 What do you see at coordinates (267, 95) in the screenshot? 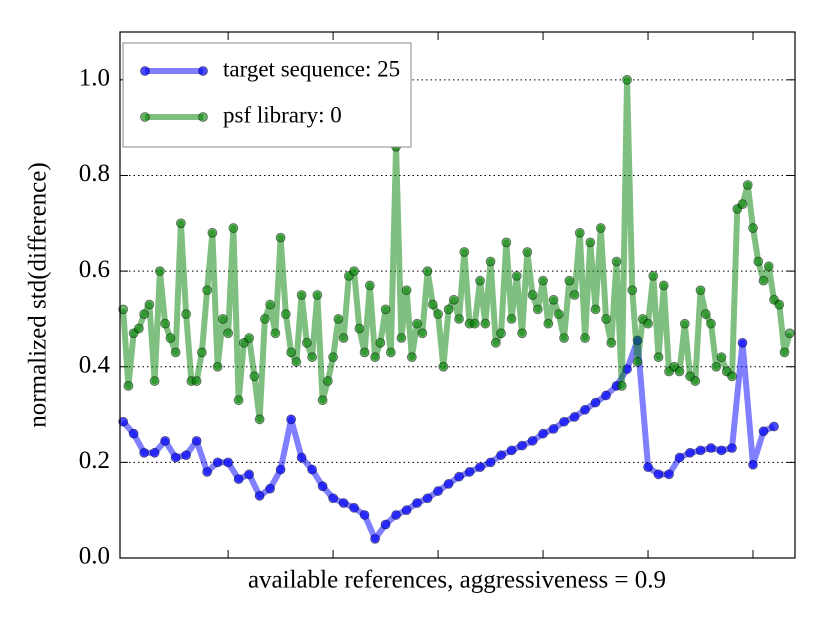
I see `legend: target sequence: 25 psf library: 0` at bounding box center [267, 95].